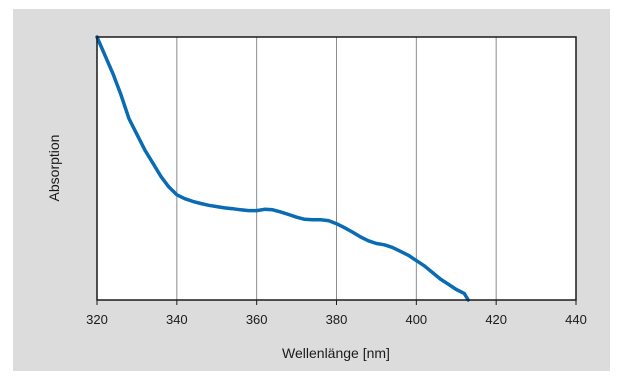 The image size is (618, 379). Describe the element at coordinates (576, 319) in the screenshot. I see `x-tick-label-440: 440` at that location.